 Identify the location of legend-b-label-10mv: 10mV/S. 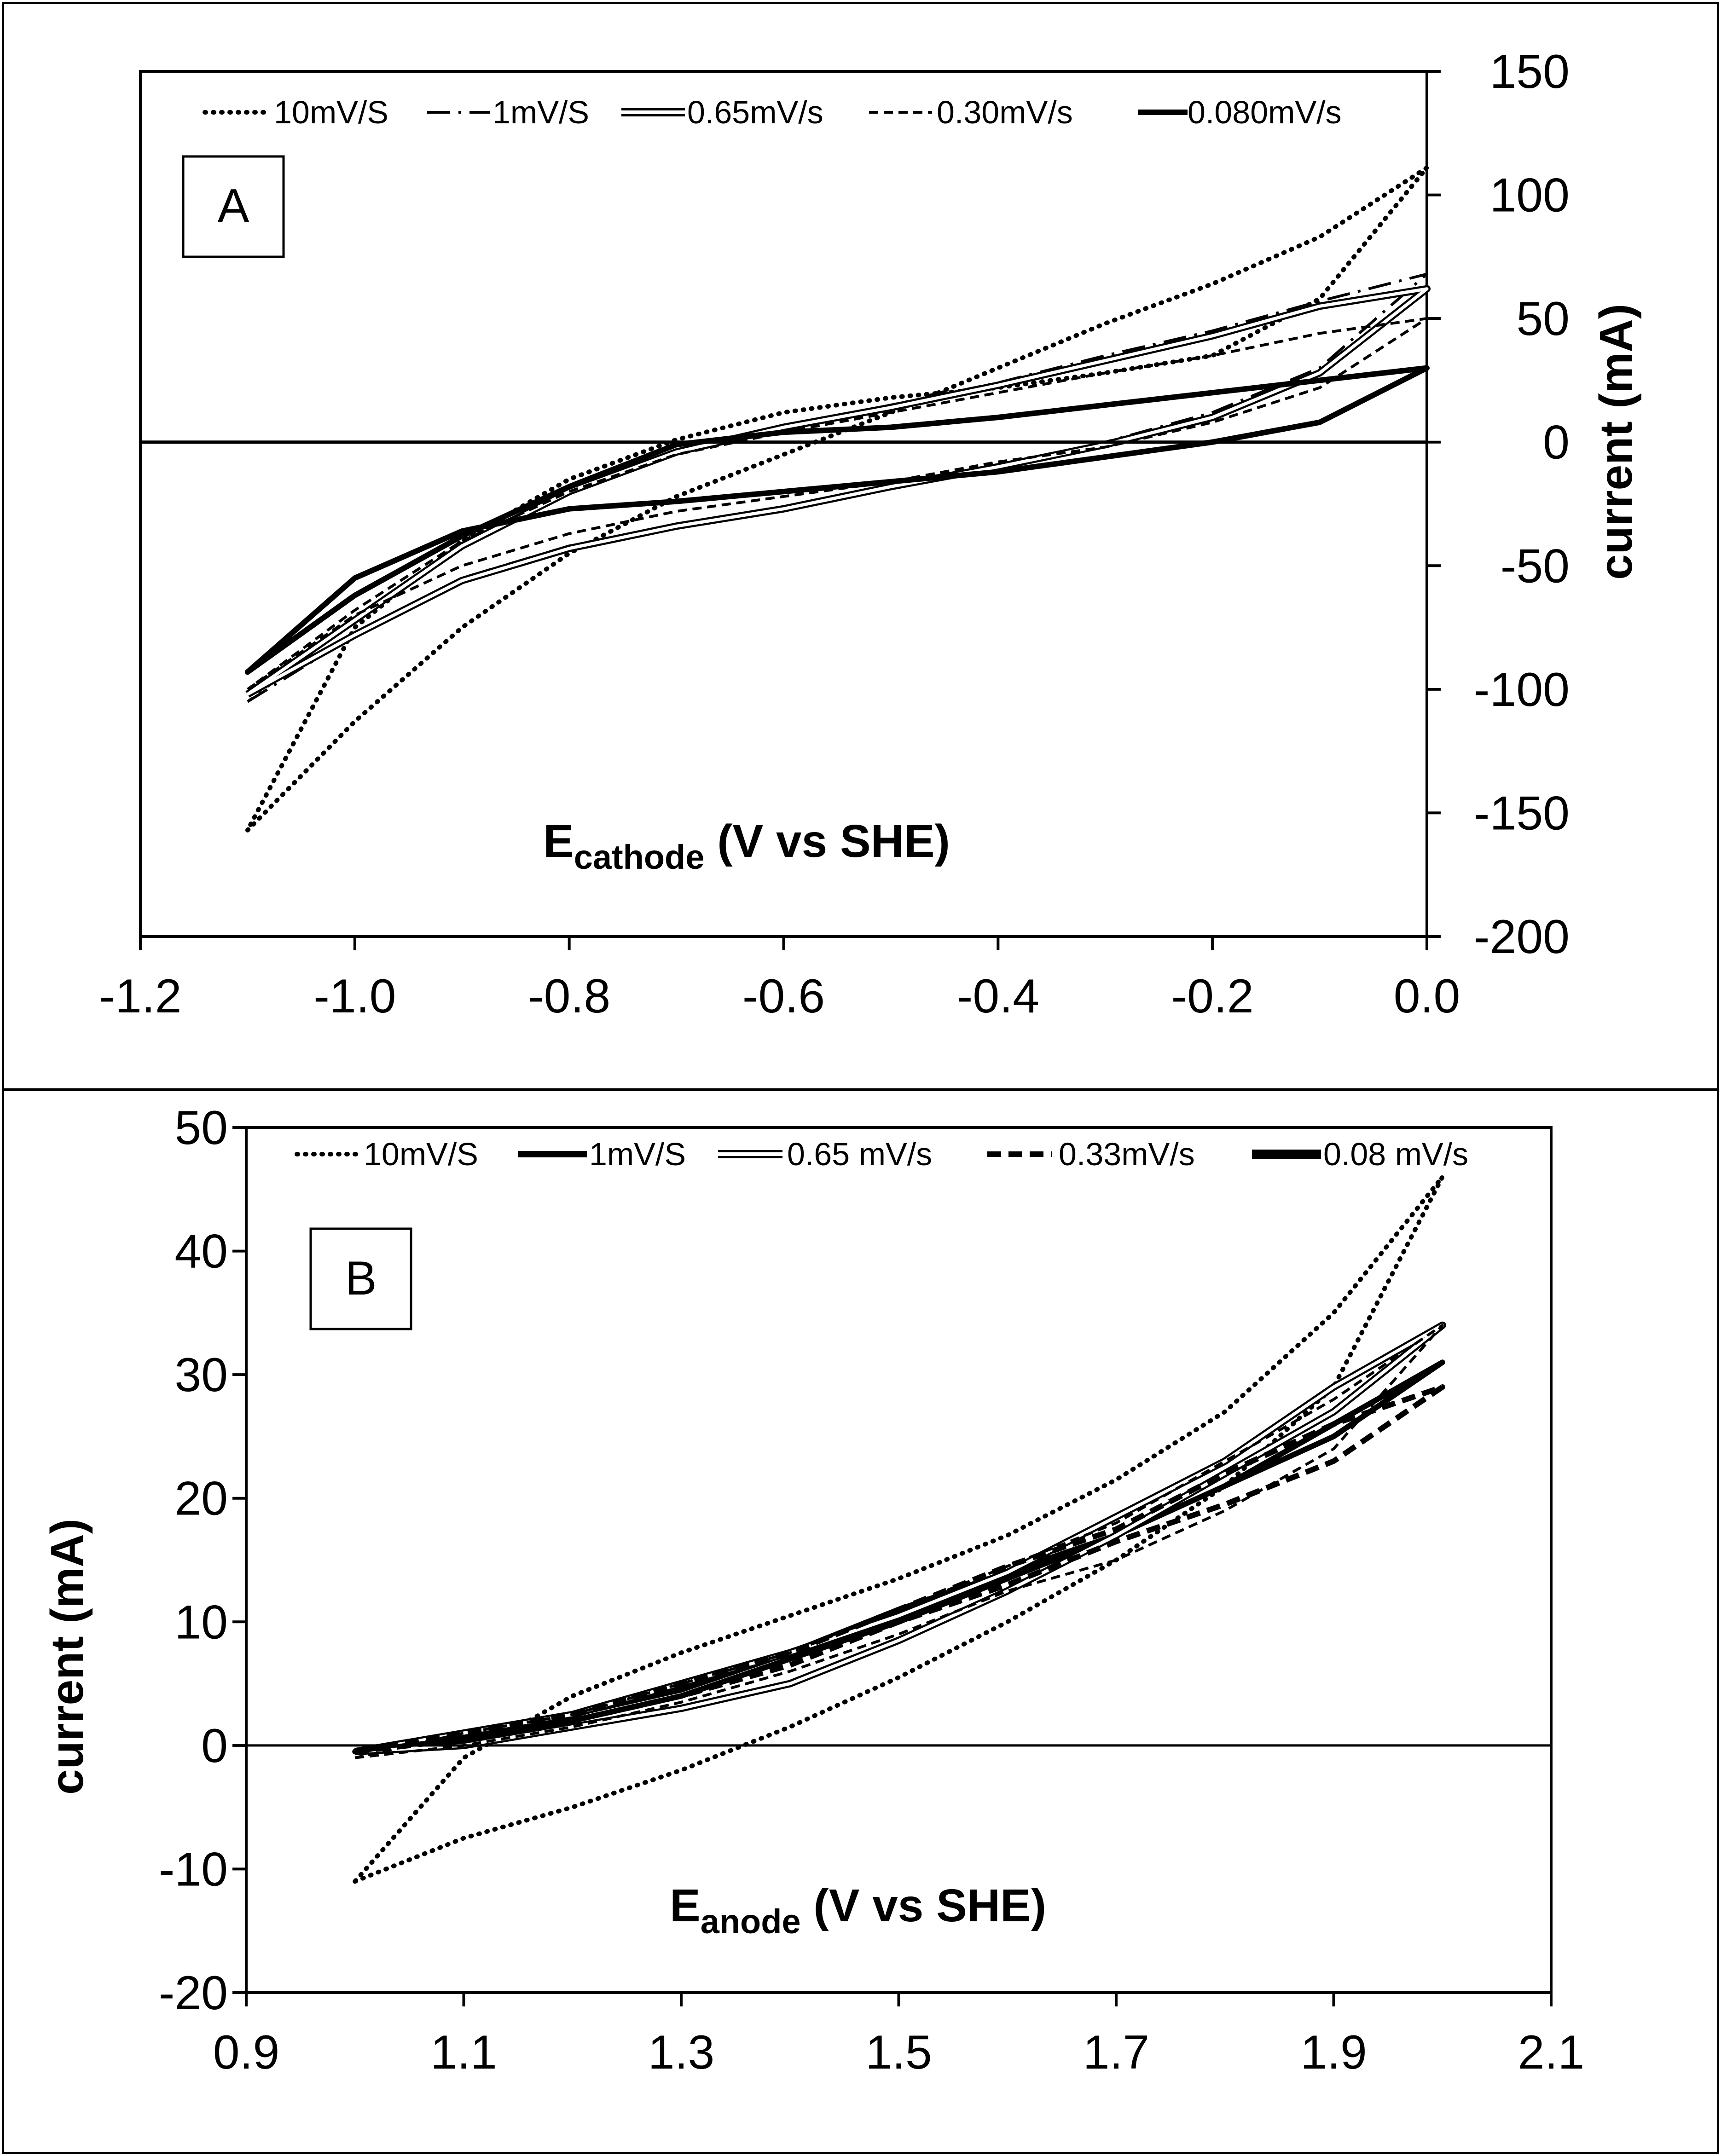
(421, 1154).